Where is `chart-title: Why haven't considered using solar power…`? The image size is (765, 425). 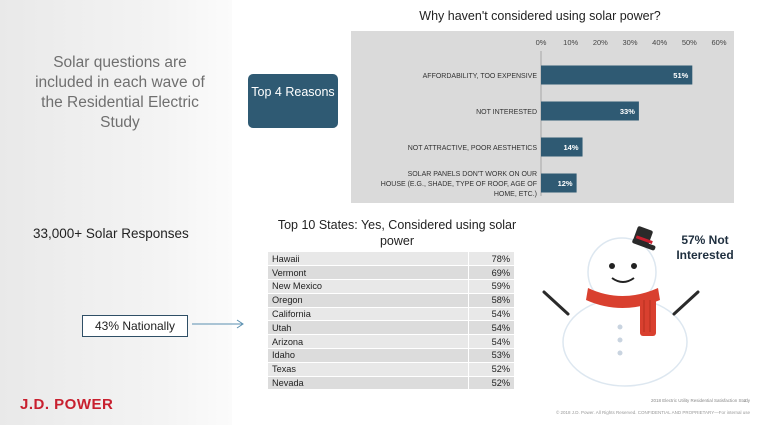 chart-title: Why haven't considered using solar power… is located at coordinates (540, 16).